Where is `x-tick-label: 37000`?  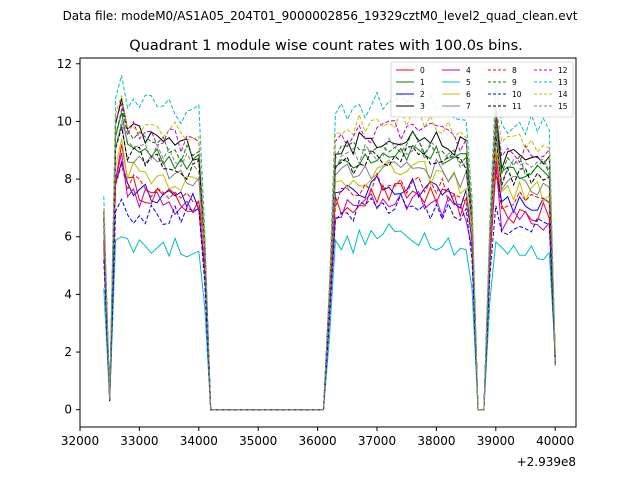 x-tick-label: 37000 is located at coordinates (377, 441).